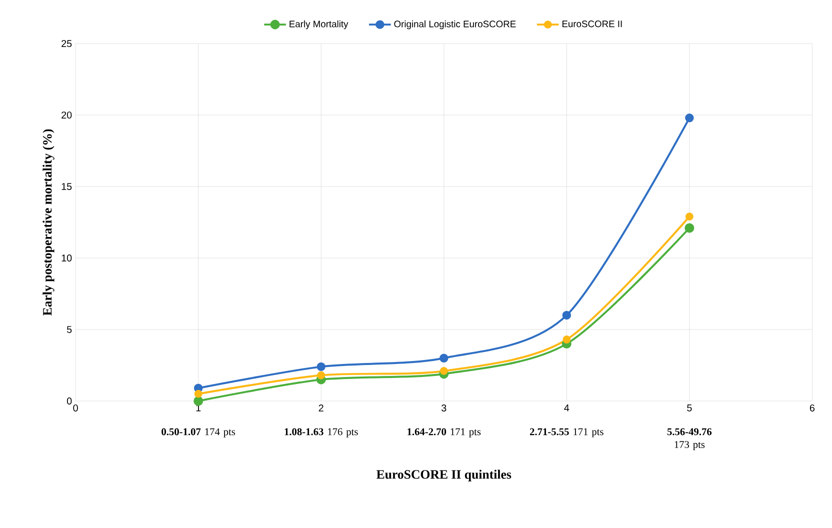 This screenshot has height=528, width=832. What do you see at coordinates (592, 24) in the screenshot?
I see `legend-label: EuroSCORE II` at bounding box center [592, 24].